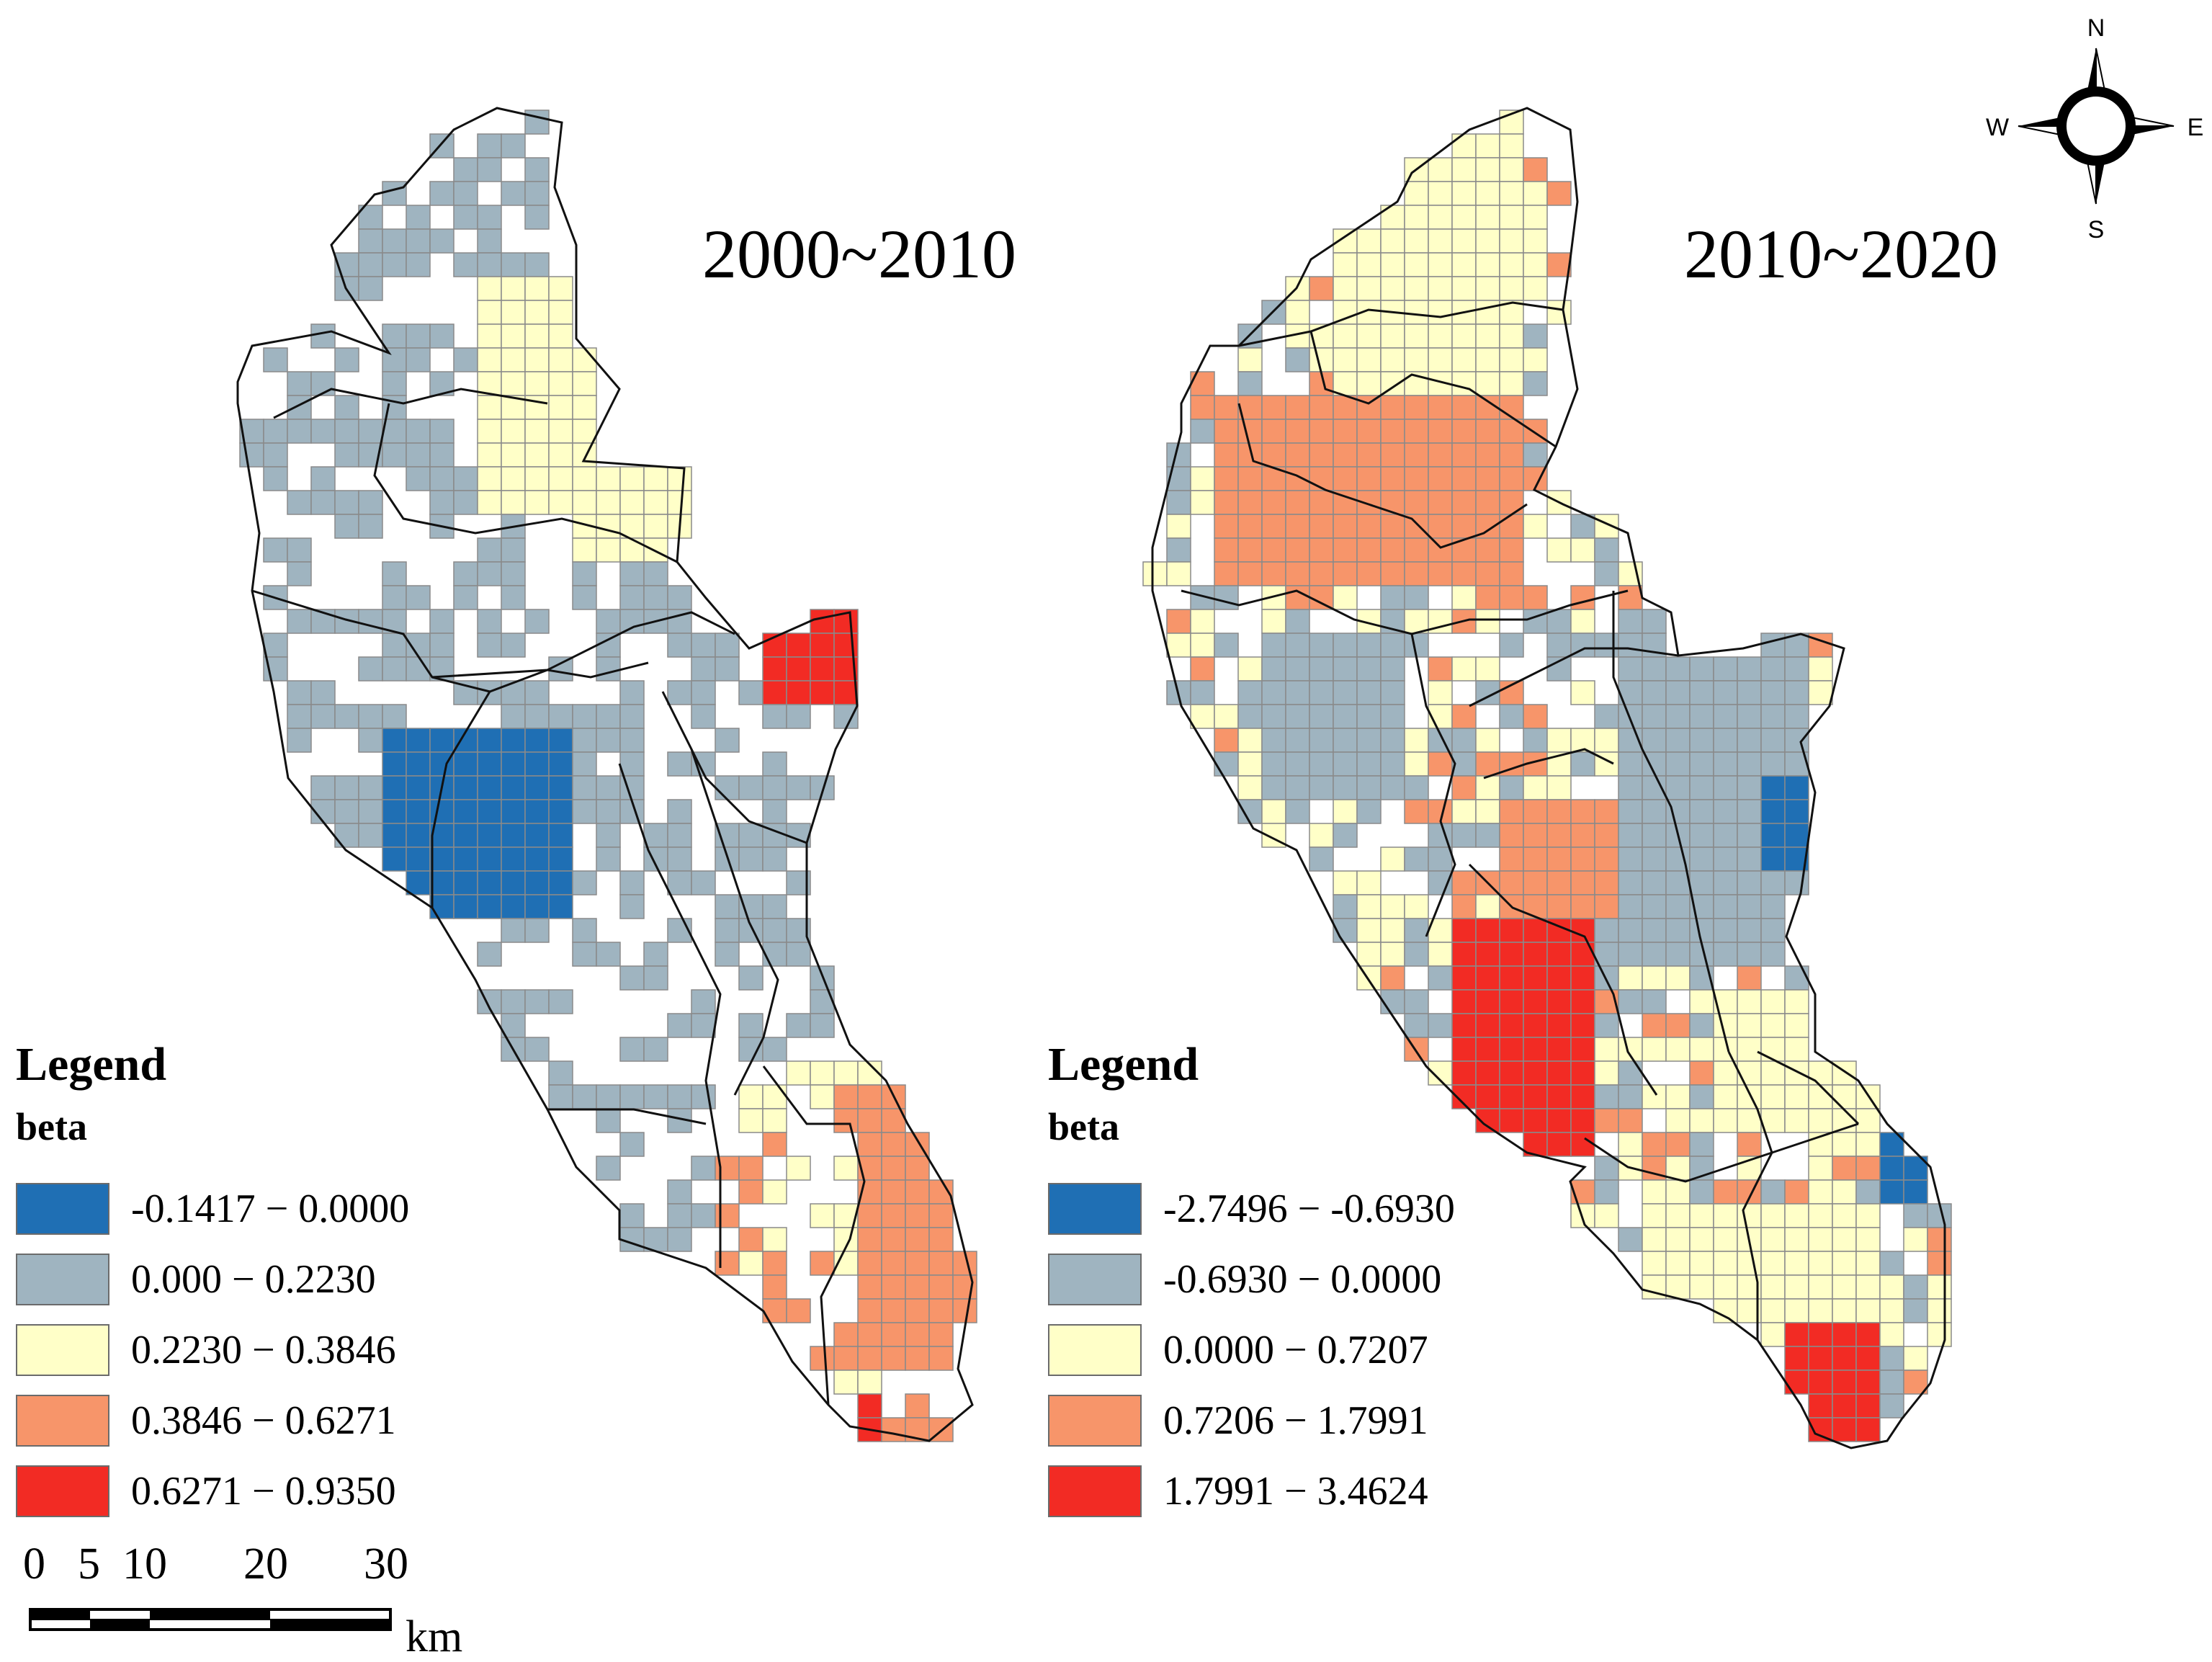  I want to click on legend-swatch, so click(62, 1491).